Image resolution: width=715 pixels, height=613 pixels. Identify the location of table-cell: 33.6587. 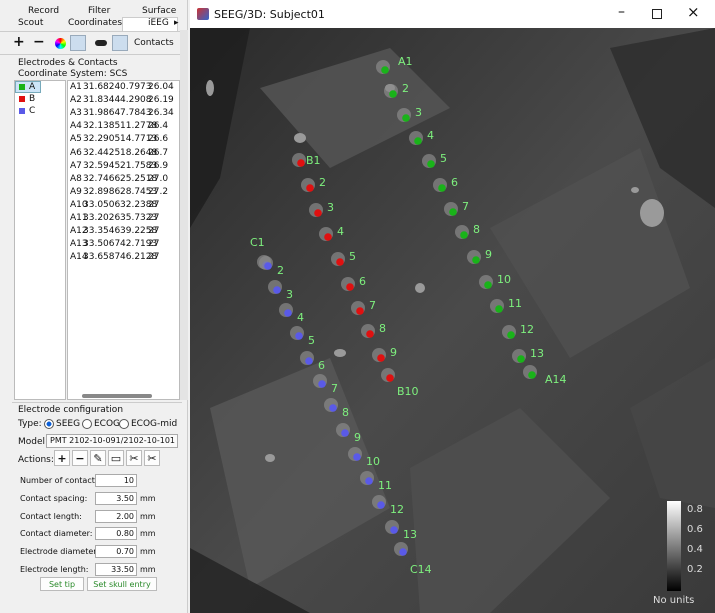
(101, 257).